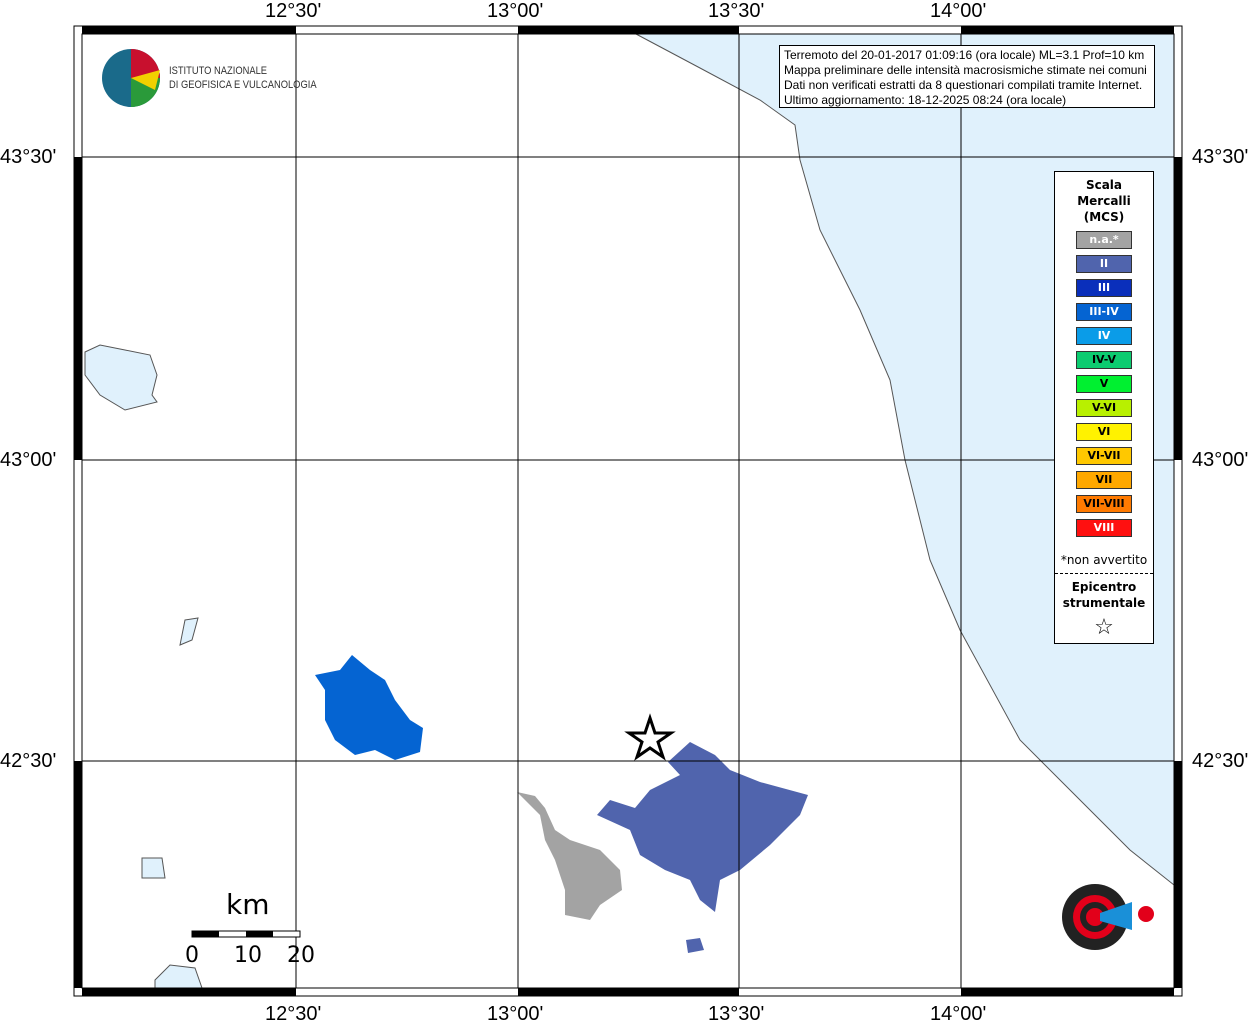  I want to click on haisentito-logo-icon, so click(1108, 917).